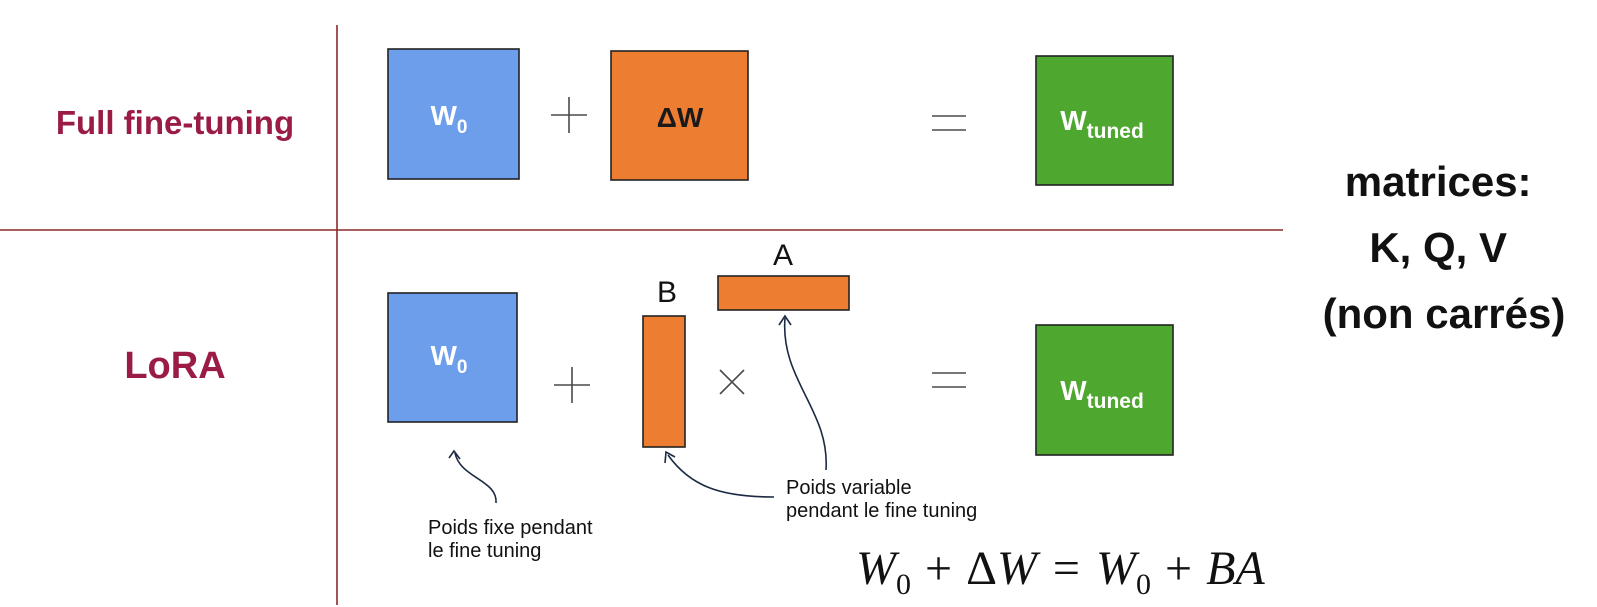 Image resolution: width=1597 pixels, height=607 pixels. I want to click on matrix-a, so click(783, 293).